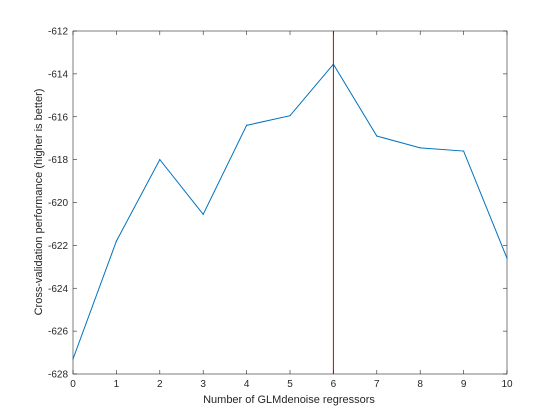  Describe the element at coordinates (117, 384) in the screenshot. I see `x-tick-label: 1` at that location.